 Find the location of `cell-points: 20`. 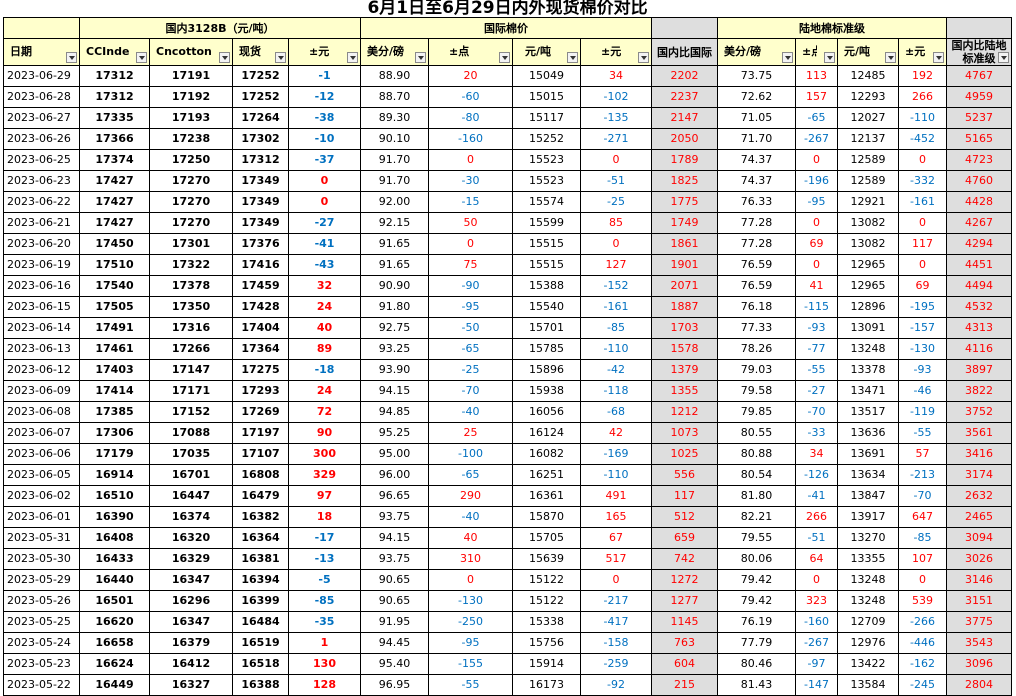

cell-points: 20 is located at coordinates (470, 76).